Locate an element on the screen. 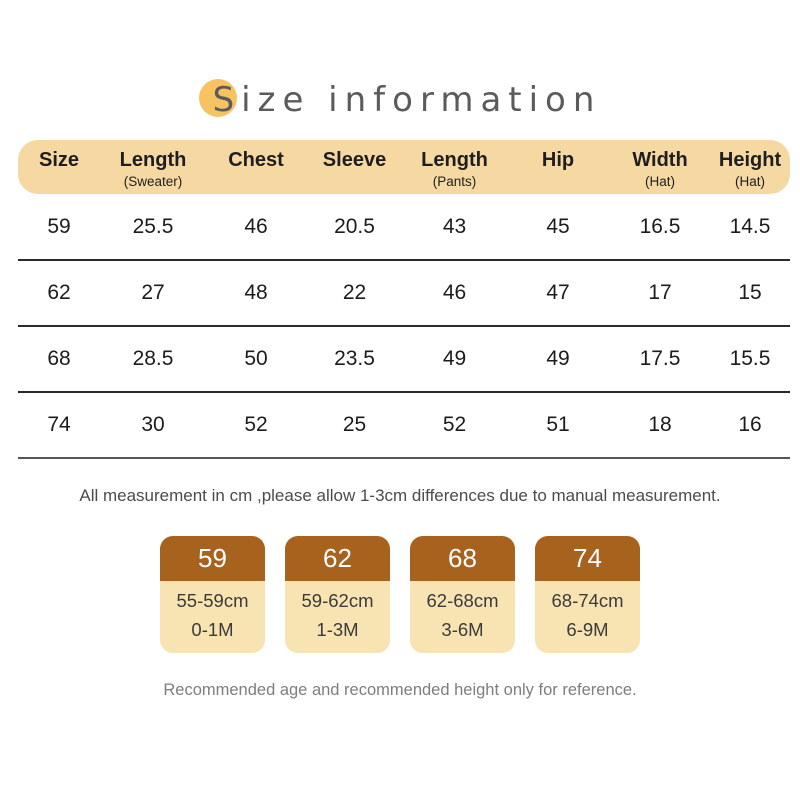  cell: 45 is located at coordinates (558, 227).